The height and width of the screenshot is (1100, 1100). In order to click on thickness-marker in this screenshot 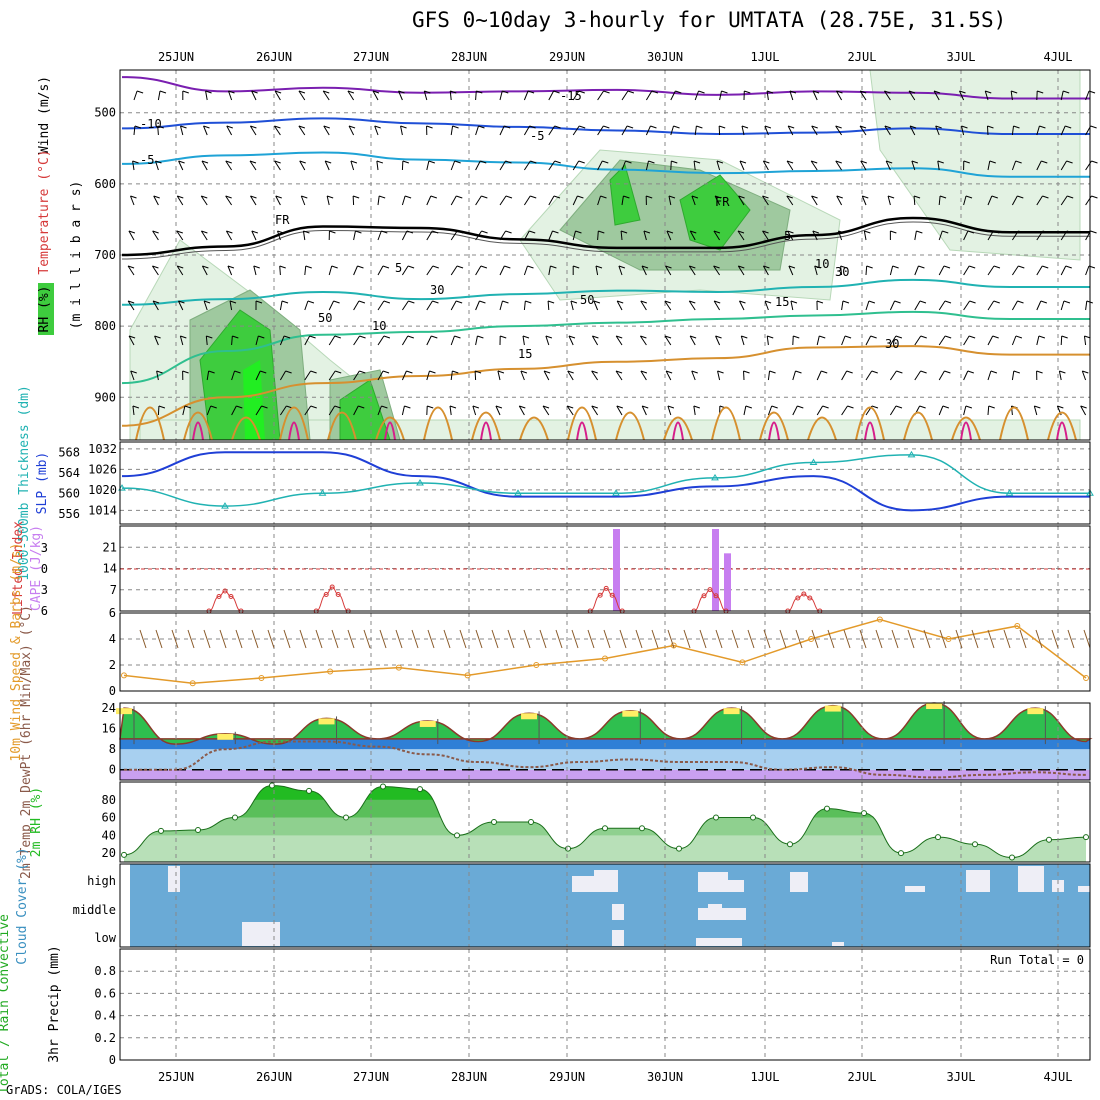, I will do `click(813, 461)`.